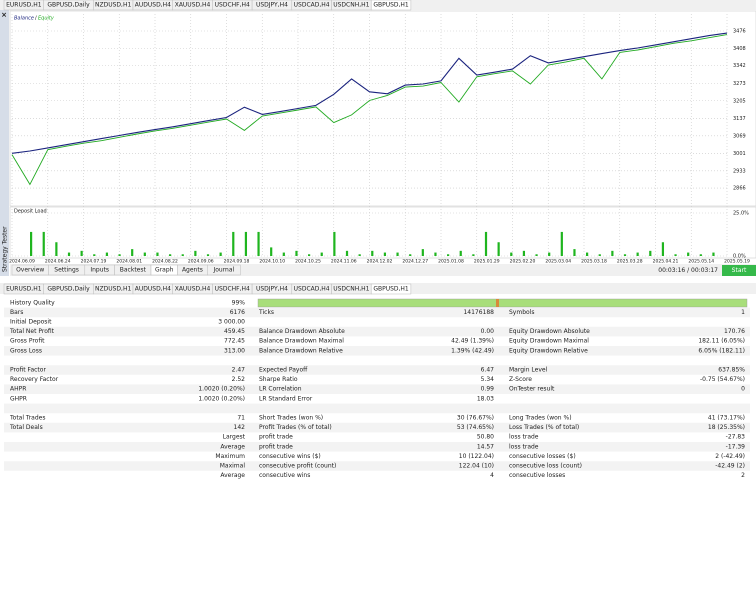 This screenshot has width=756, height=600. I want to click on row-value: 459.45, so click(234, 331).